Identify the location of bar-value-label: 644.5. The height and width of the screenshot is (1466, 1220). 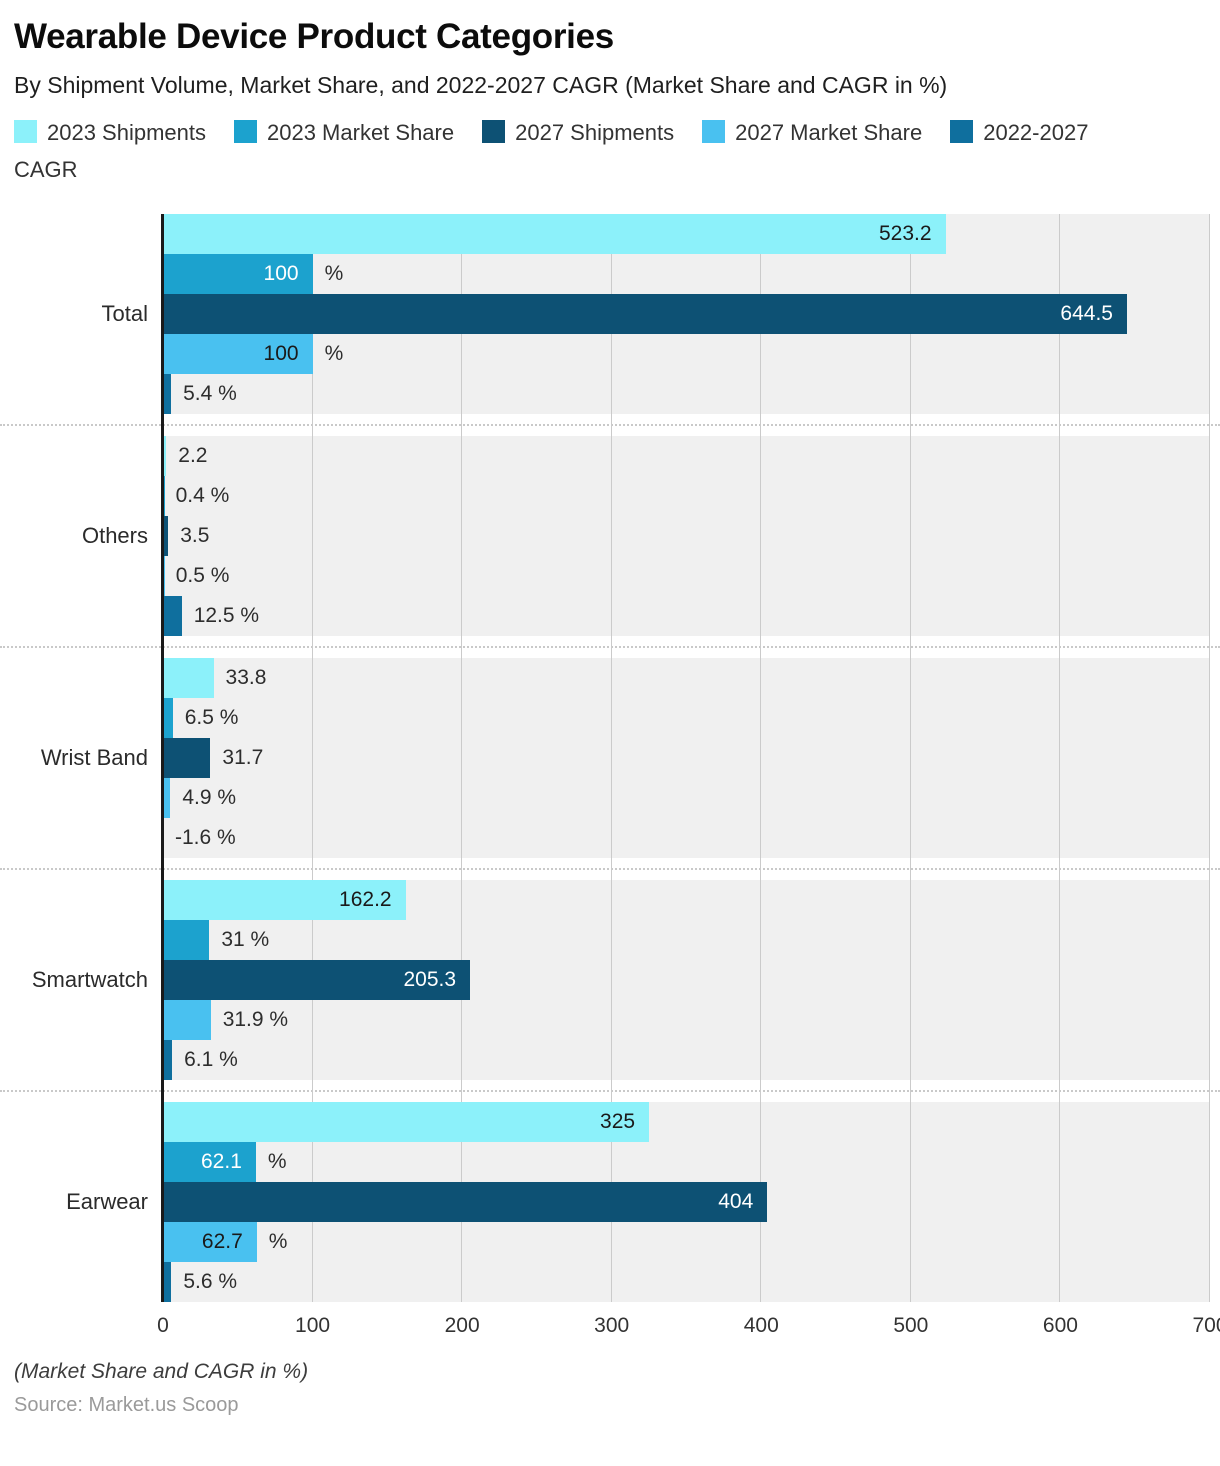
(1086, 313).